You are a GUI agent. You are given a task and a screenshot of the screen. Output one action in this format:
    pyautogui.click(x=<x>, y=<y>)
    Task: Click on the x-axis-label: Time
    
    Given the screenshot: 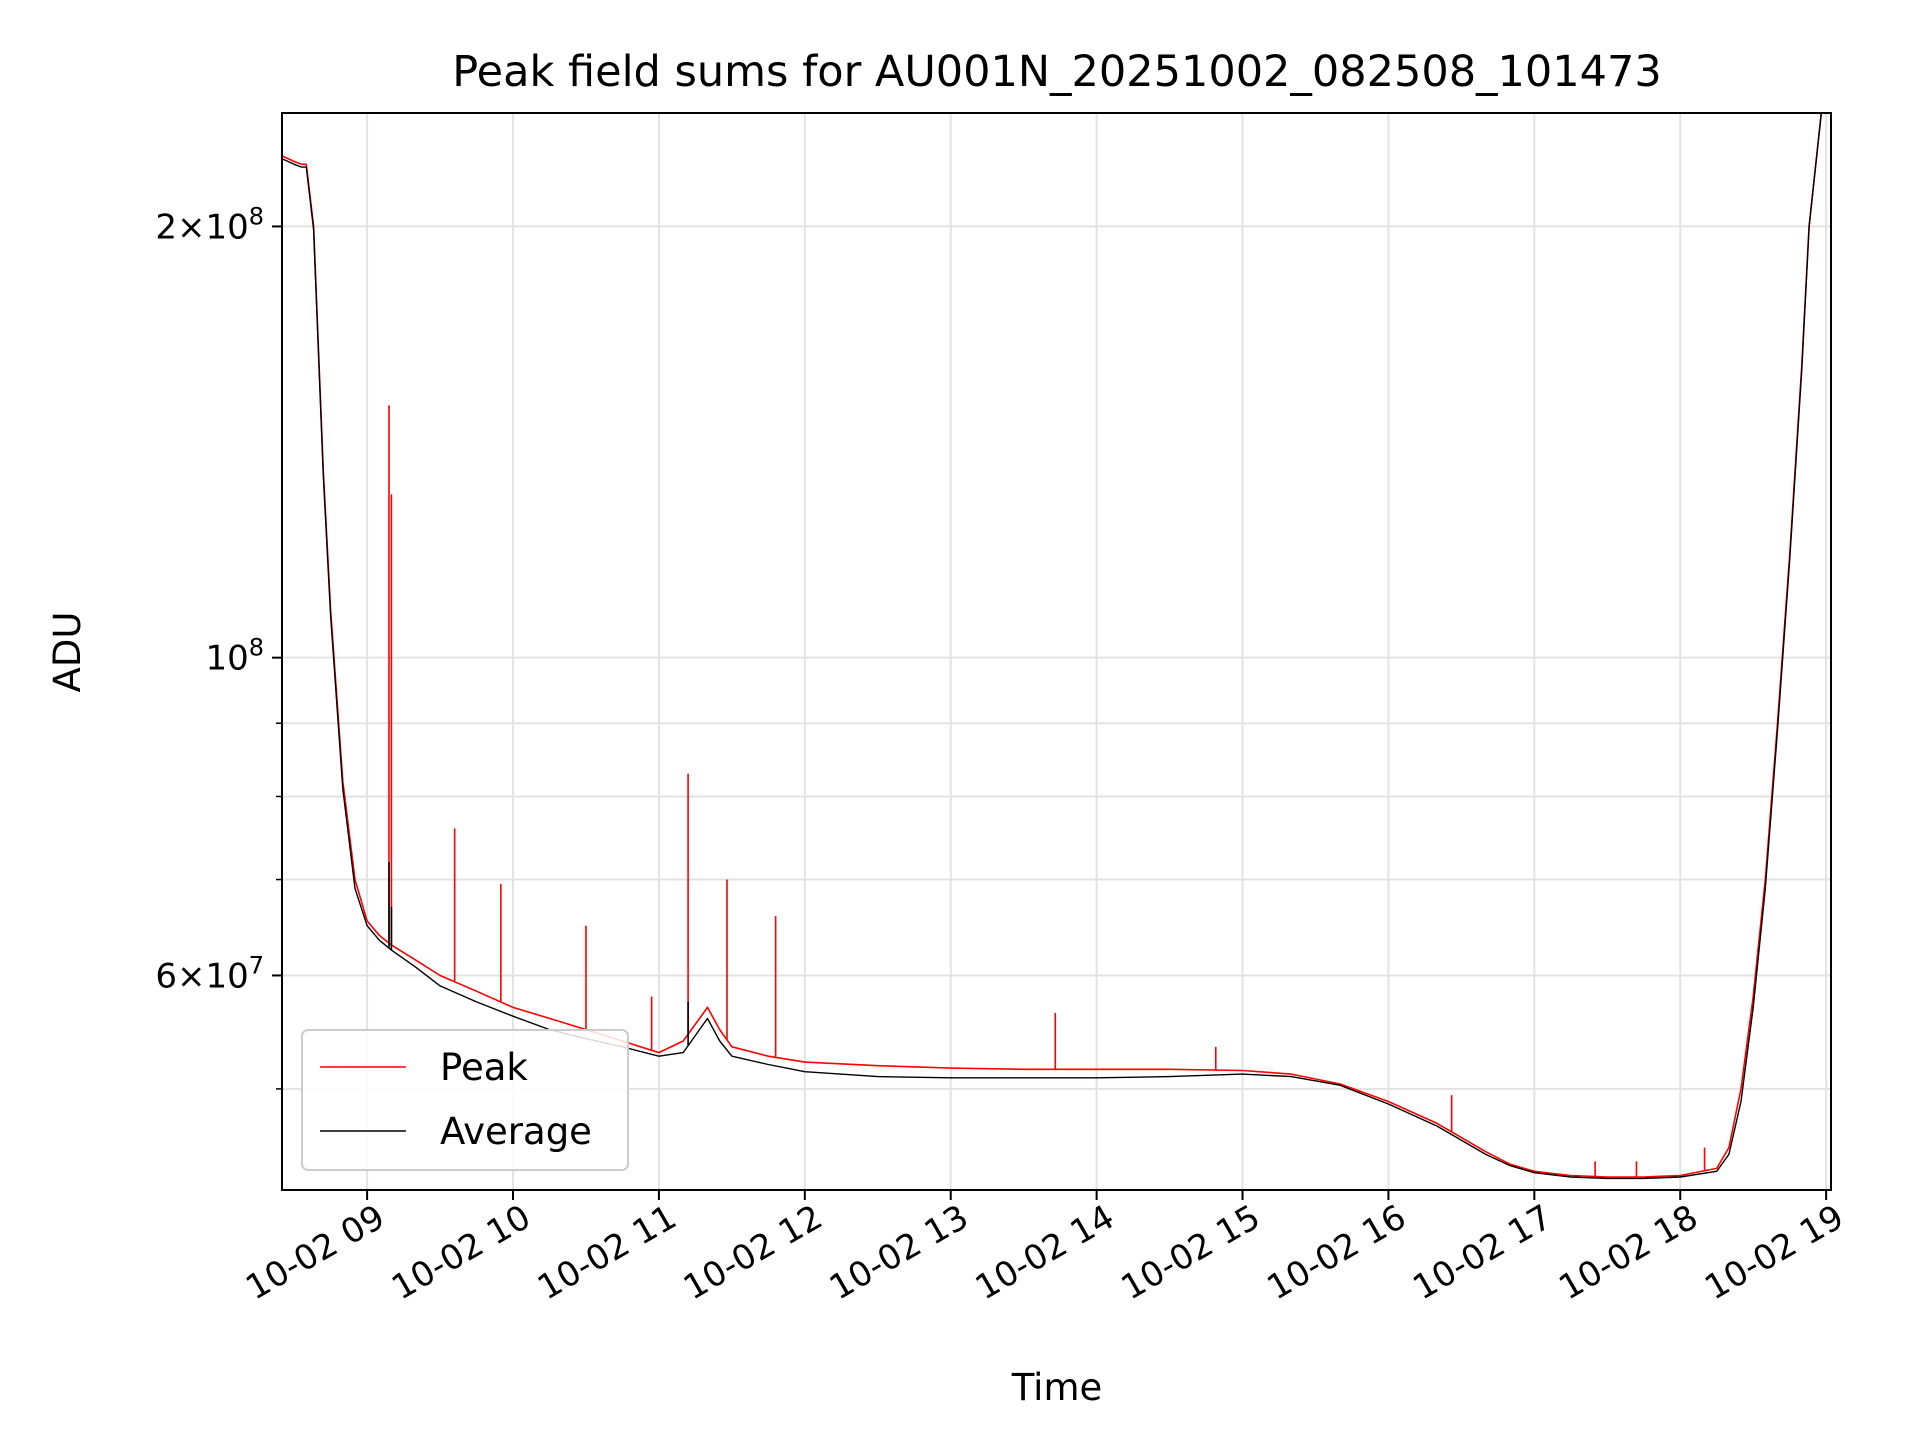 What is the action you would take?
    pyautogui.click(x=1057, y=1387)
    